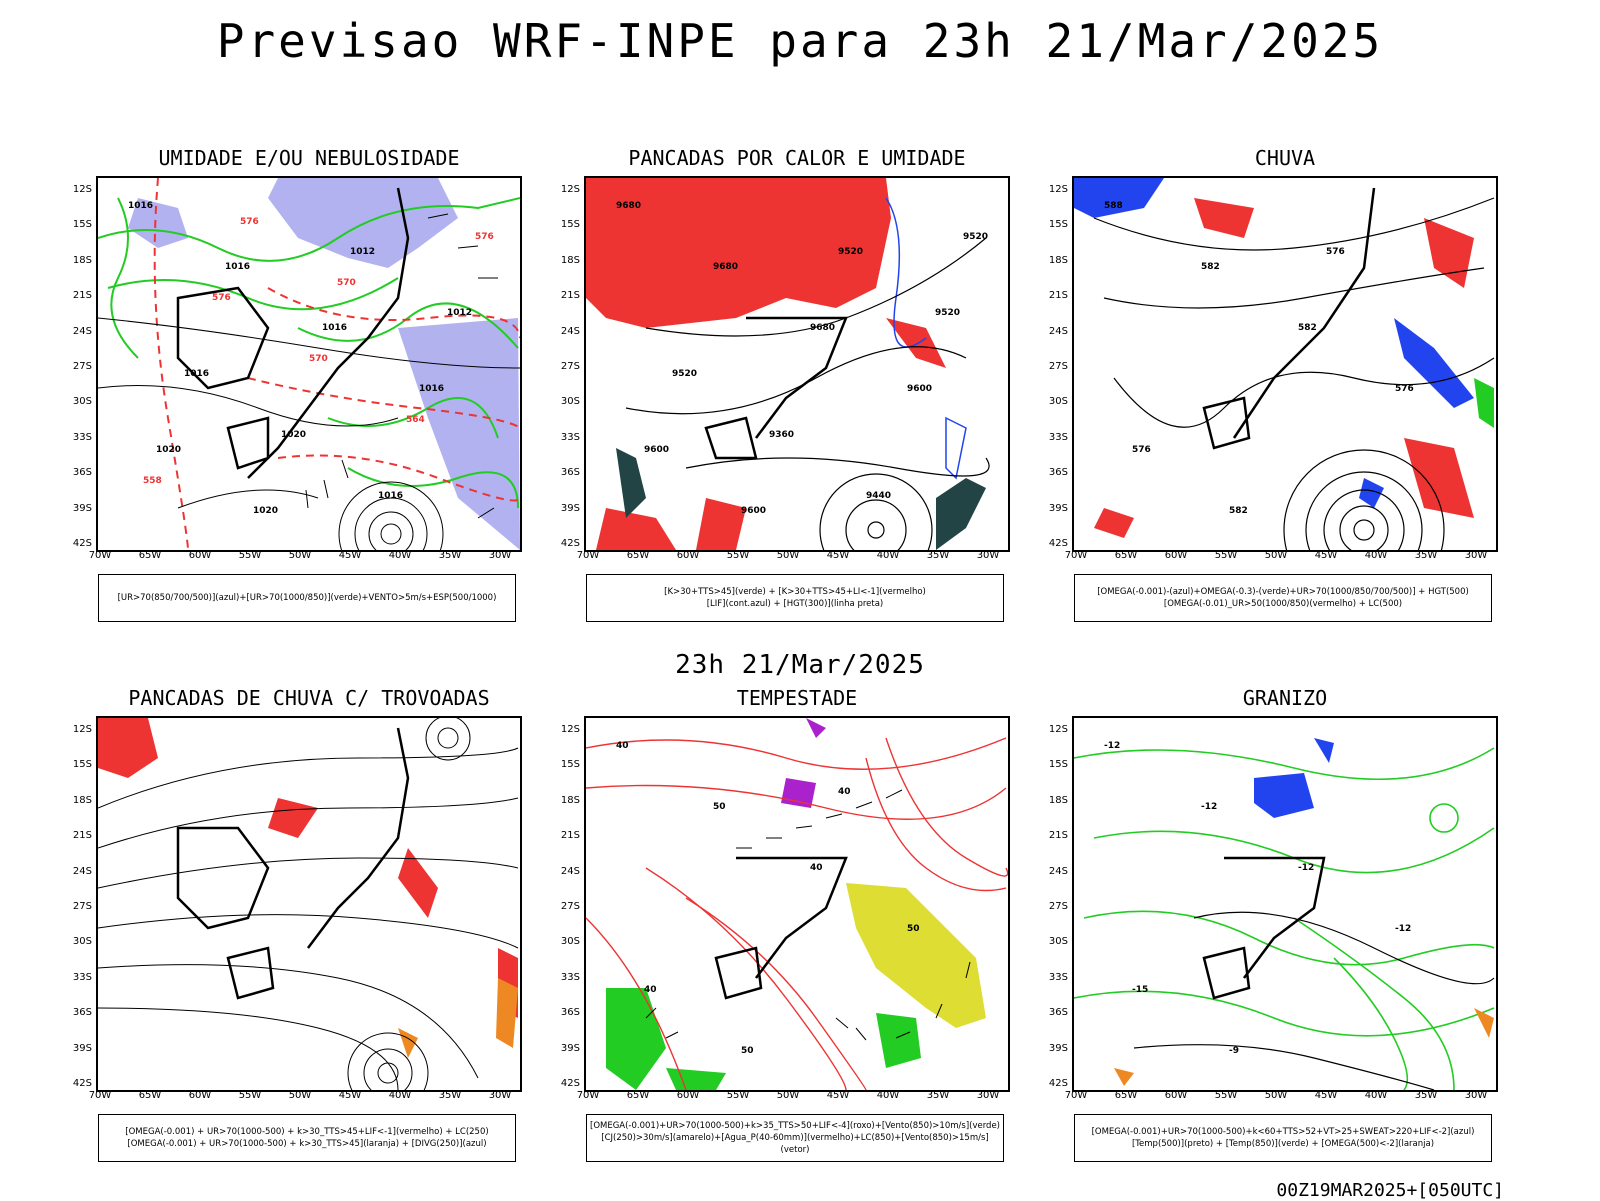 The image size is (1600, 1201). What do you see at coordinates (415, 420) in the screenshot?
I see `contour-label: 564` at bounding box center [415, 420].